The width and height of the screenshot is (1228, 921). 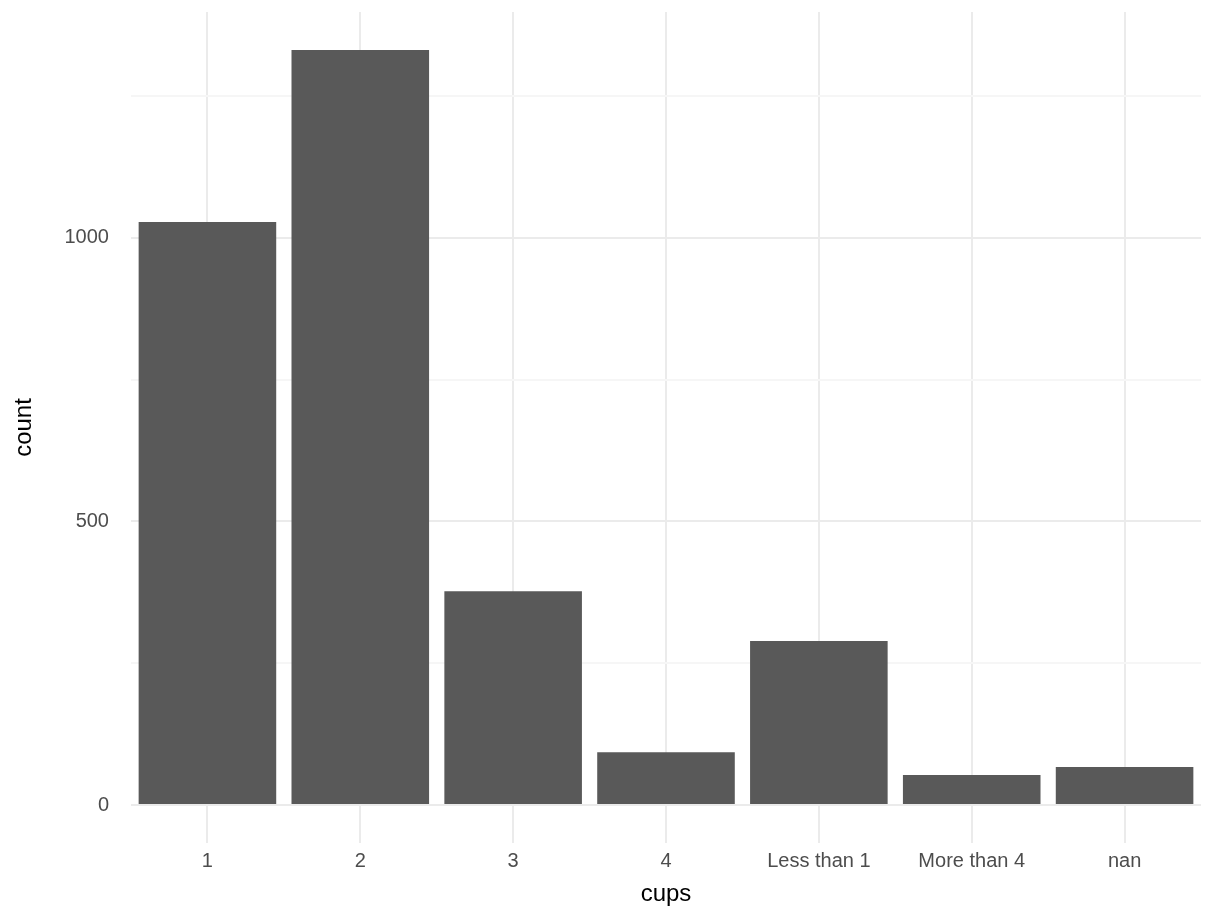 I want to click on y-tick-label: 500, so click(x=92, y=519).